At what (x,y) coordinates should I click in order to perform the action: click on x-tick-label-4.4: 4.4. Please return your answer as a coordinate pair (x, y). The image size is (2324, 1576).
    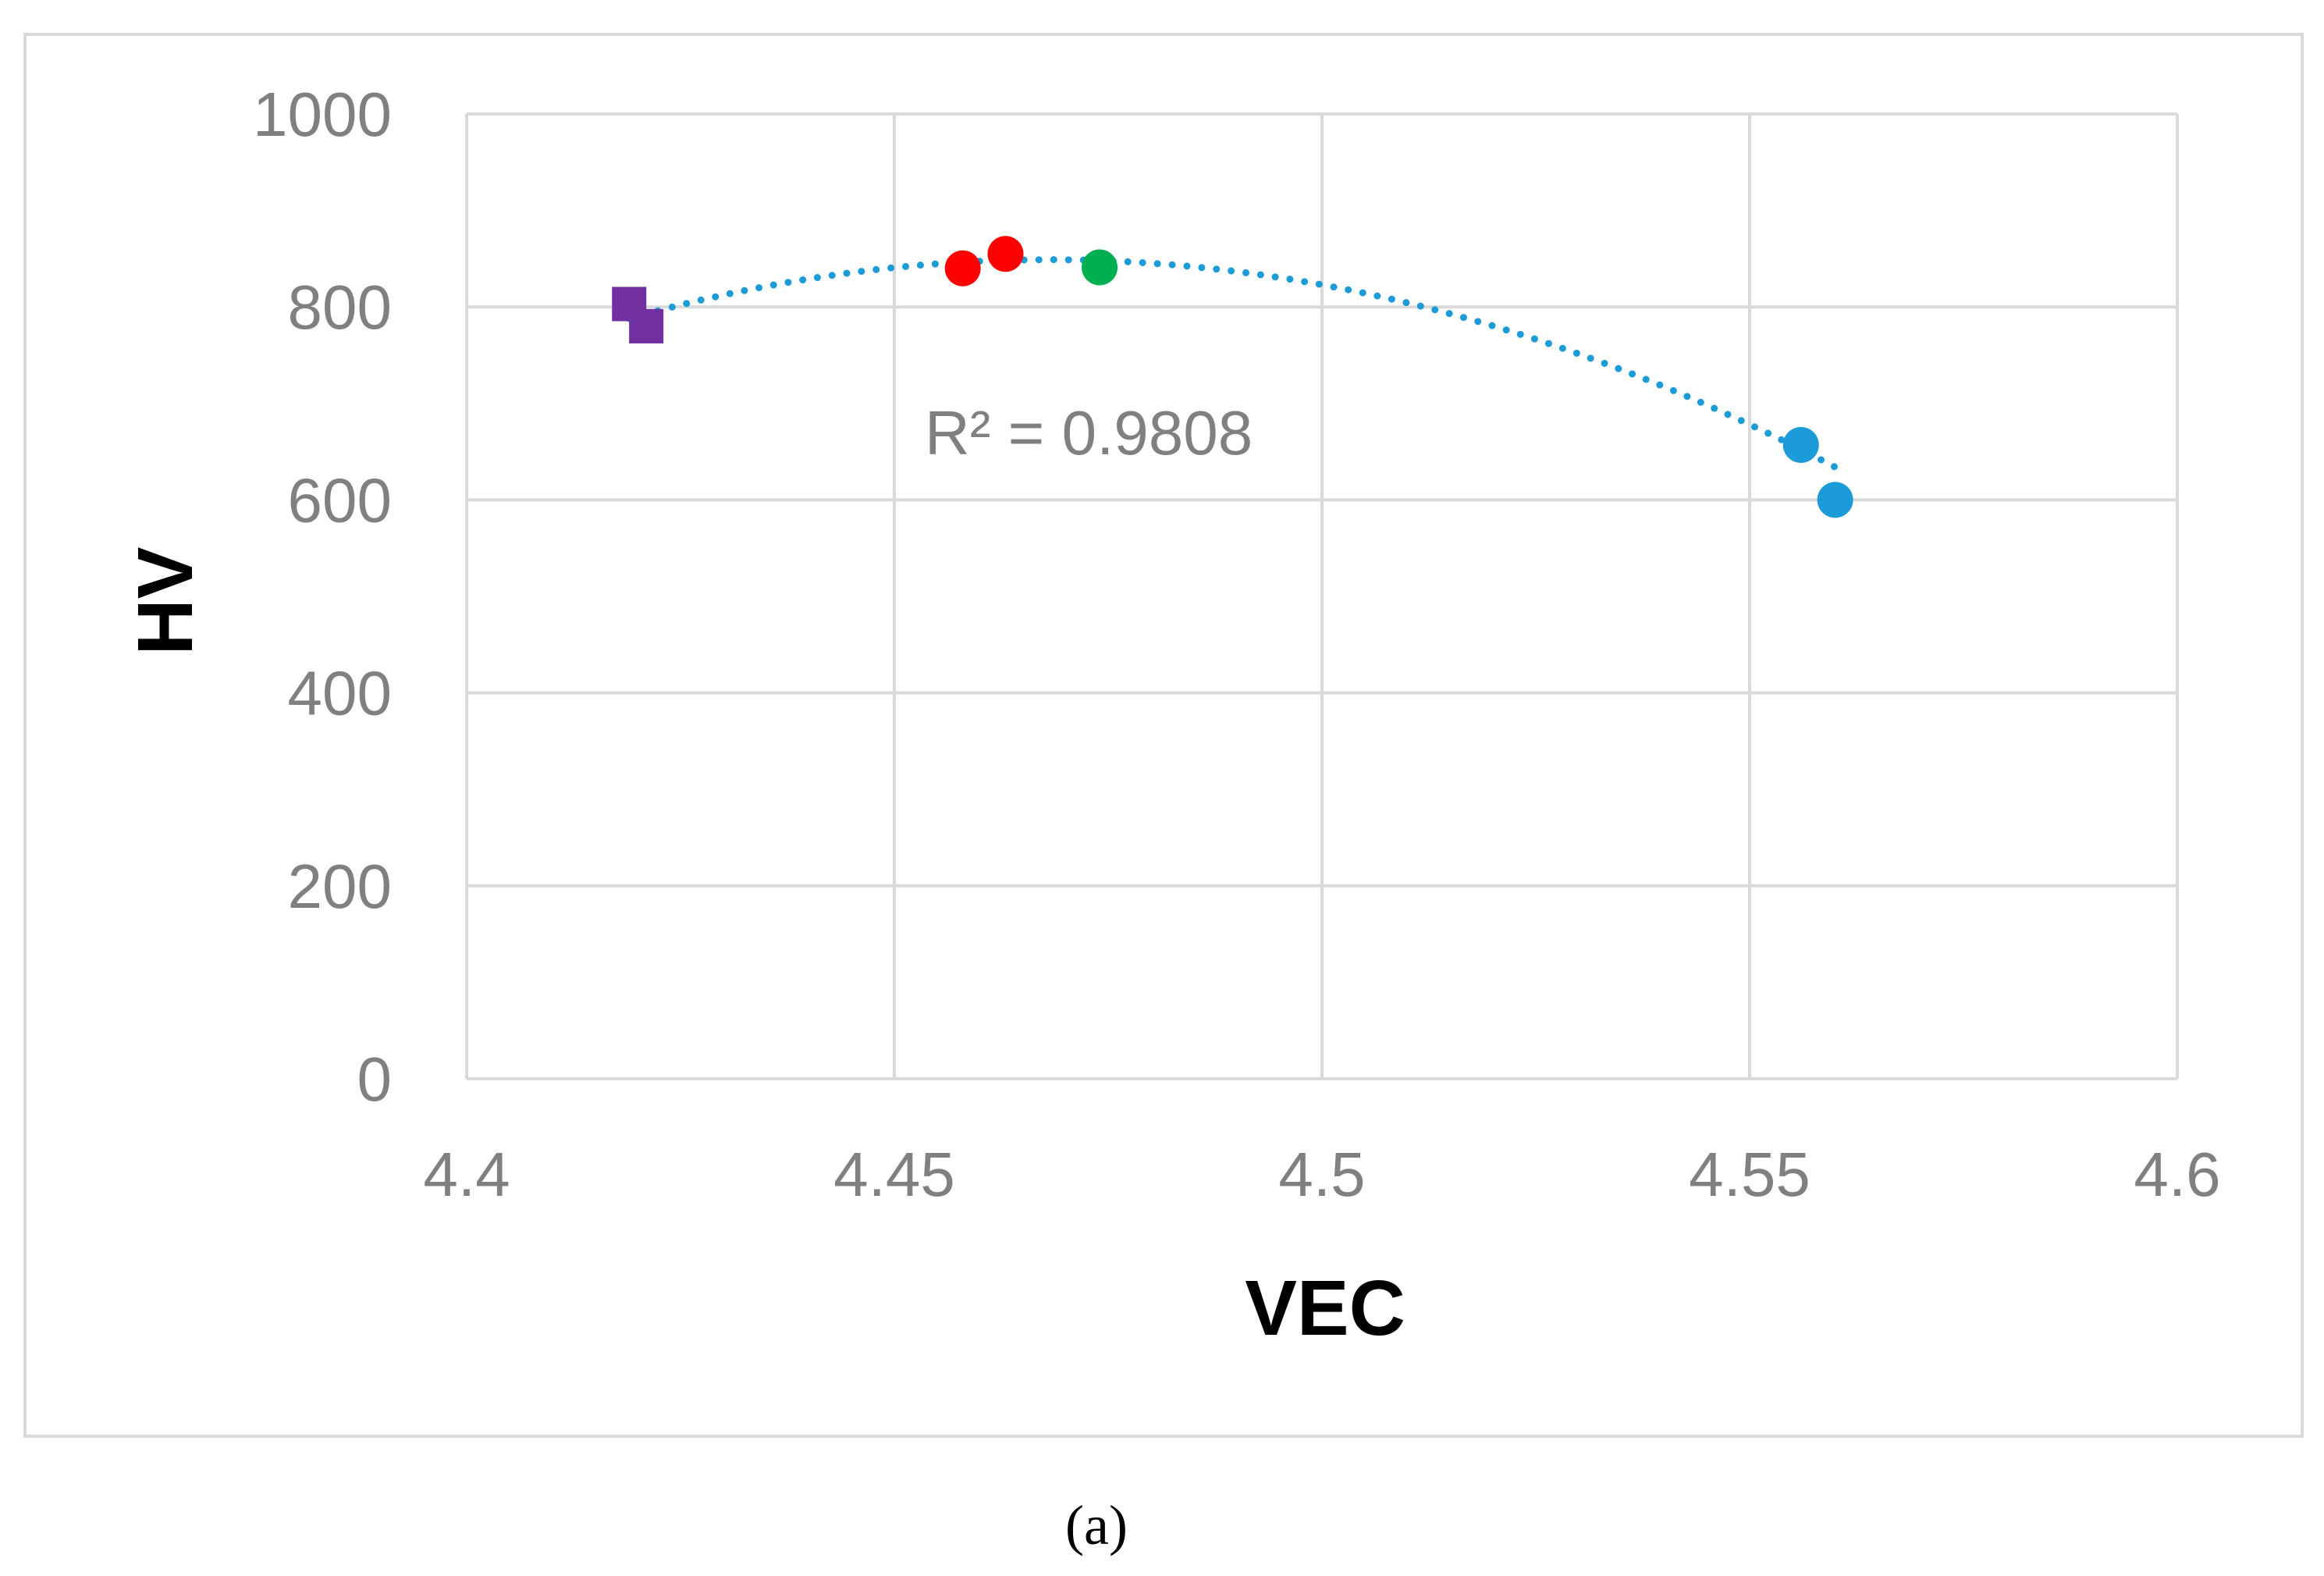
    Looking at the image, I should click on (467, 1175).